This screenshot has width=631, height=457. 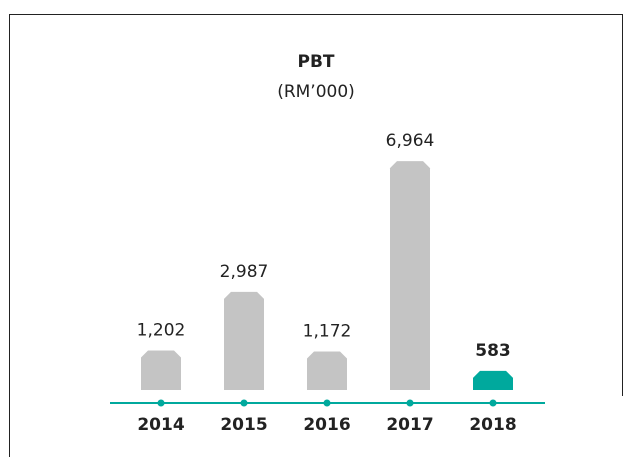 What do you see at coordinates (244, 272) in the screenshot?
I see `value-label: 2,987` at bounding box center [244, 272].